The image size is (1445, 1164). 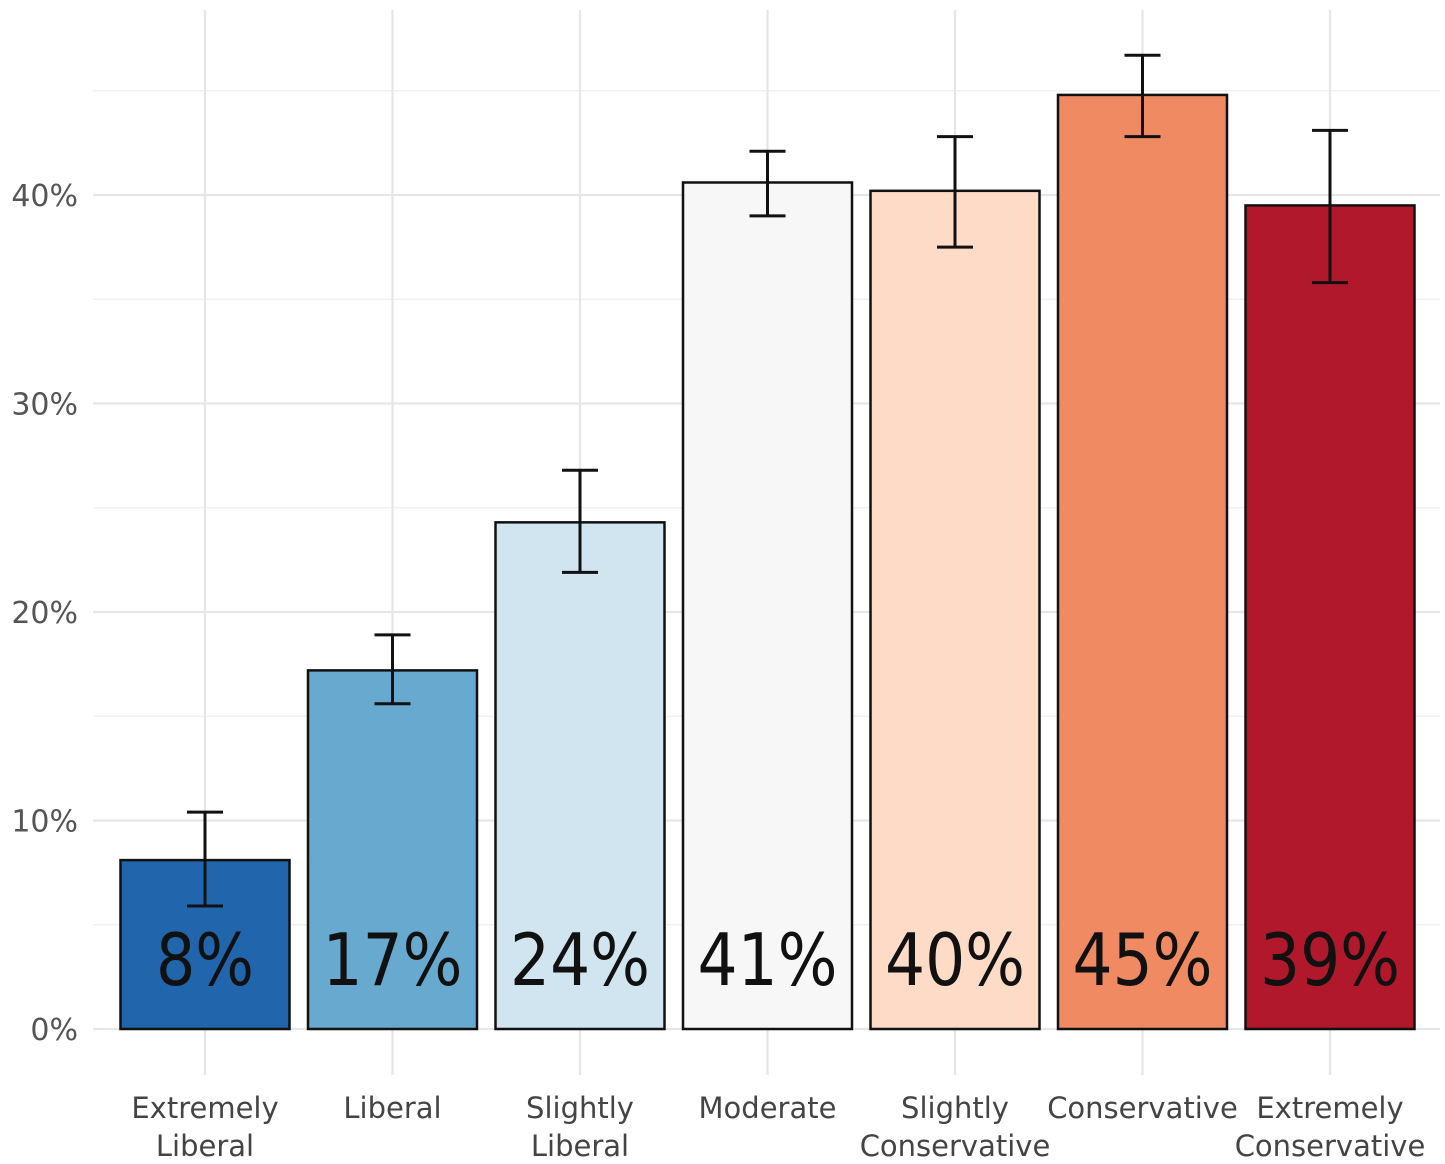 I want to click on y-tick-label: 40%, so click(x=44, y=196).